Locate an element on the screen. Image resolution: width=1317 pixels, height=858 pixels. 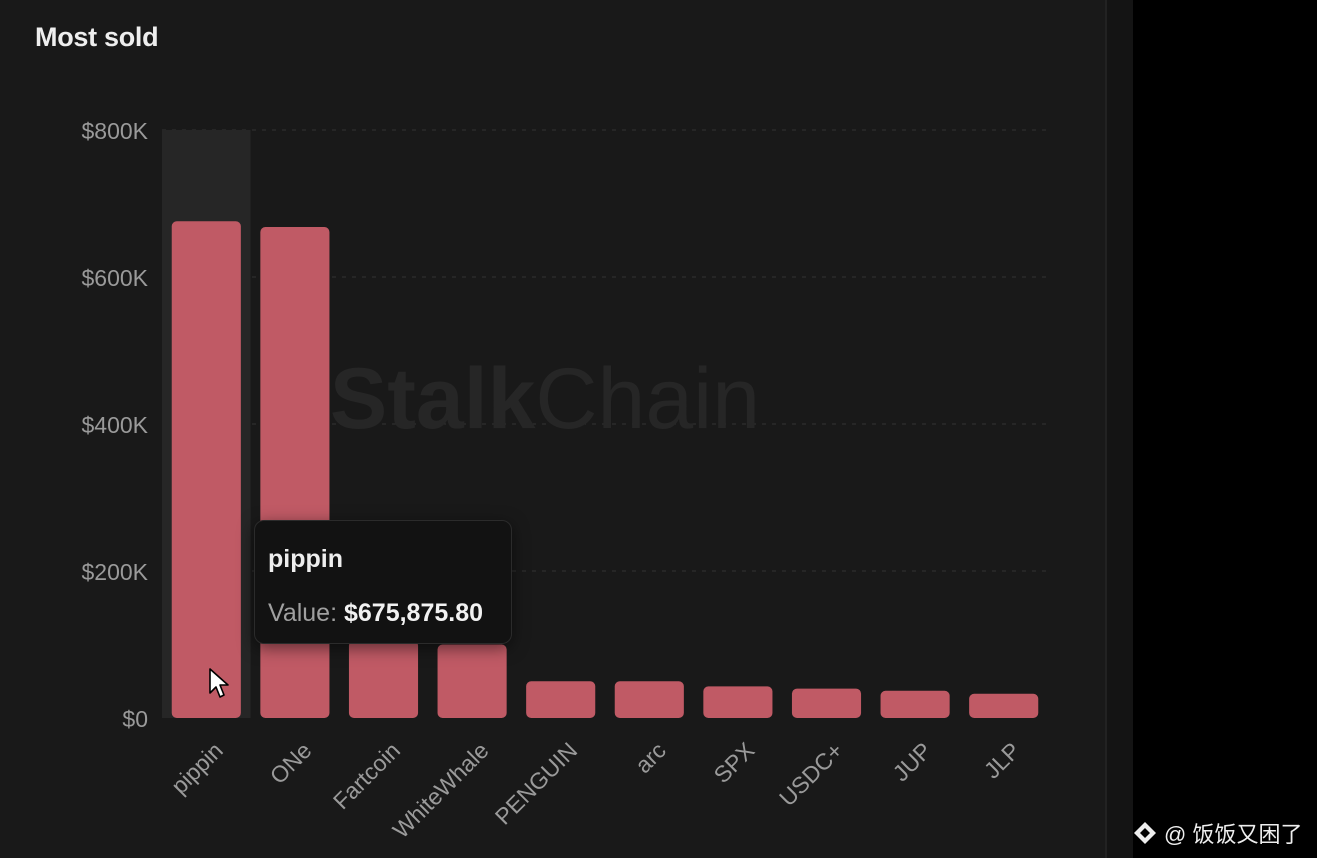
tooltip-value: $675,875.80 is located at coordinates (413, 613).